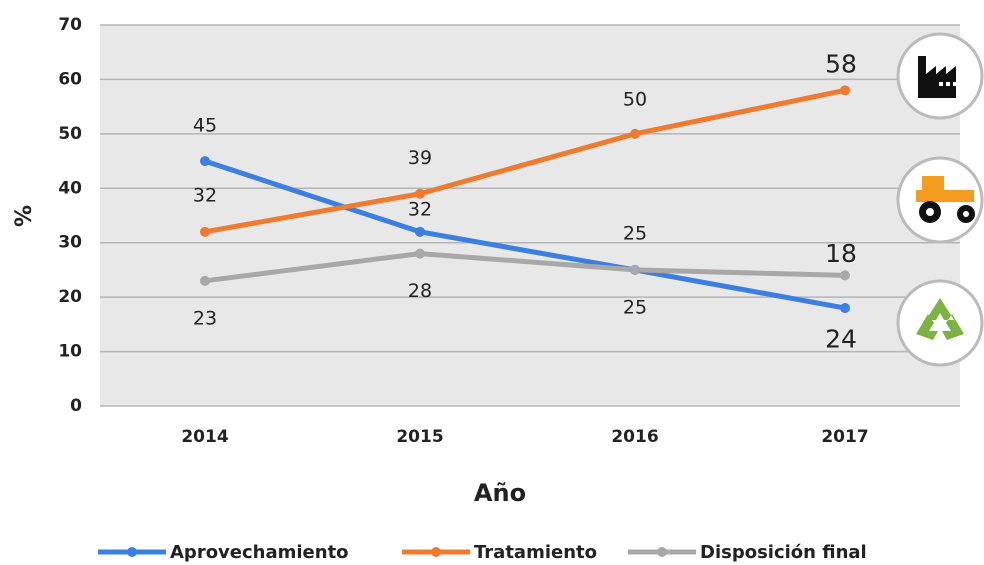 The width and height of the screenshot is (984, 565). What do you see at coordinates (70, 25) in the screenshot?
I see `y-tick-label: 70` at bounding box center [70, 25].